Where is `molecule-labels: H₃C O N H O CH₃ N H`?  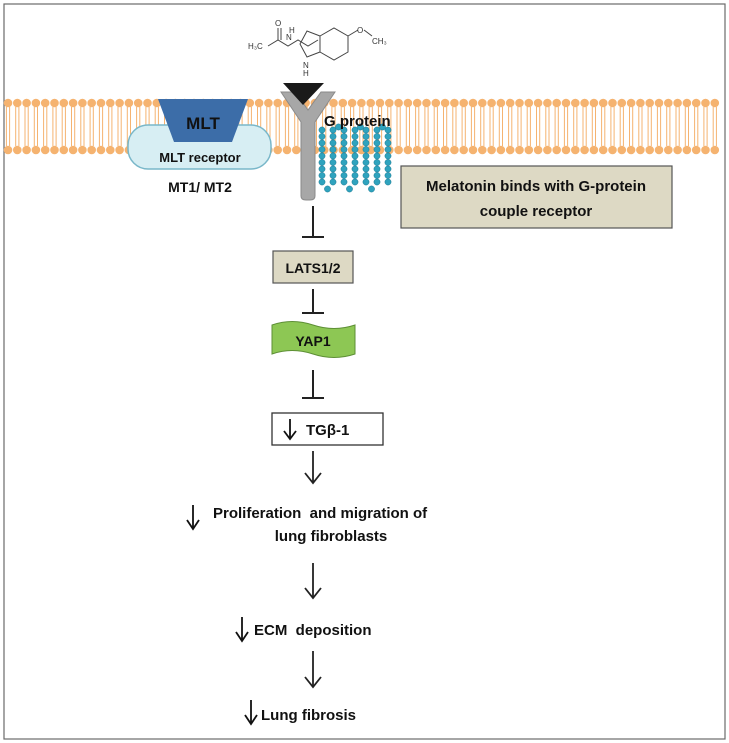 molecule-labels: H₃C O N H O CH₃ N H is located at coordinates (317, 48).